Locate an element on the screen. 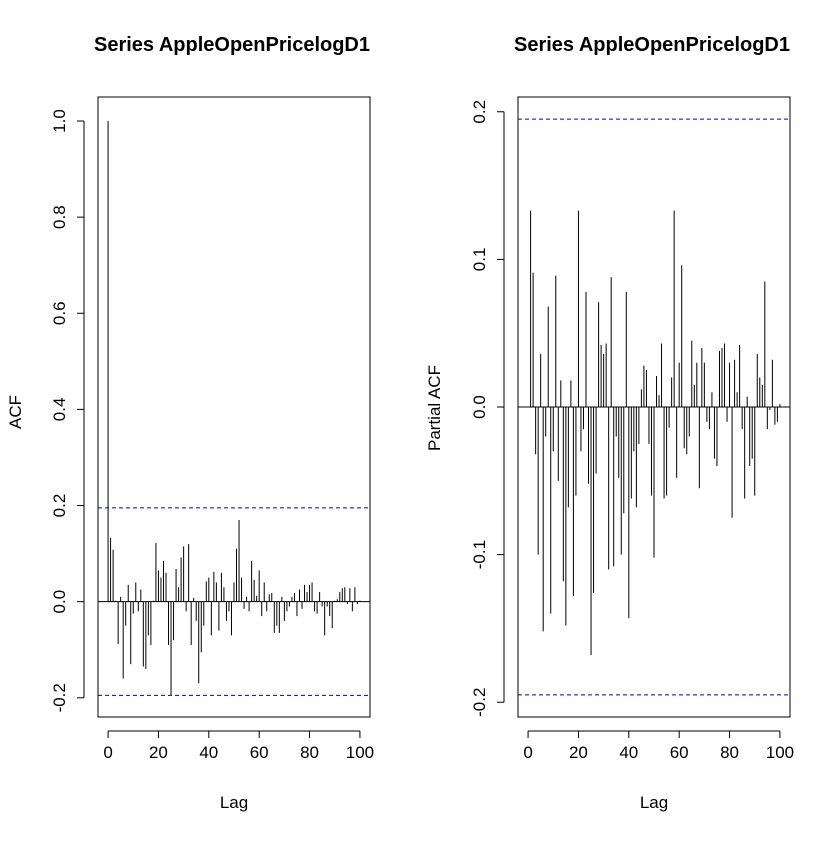 The width and height of the screenshot is (840, 845). pacf-x-axis-label: Lag is located at coordinates (654, 802).